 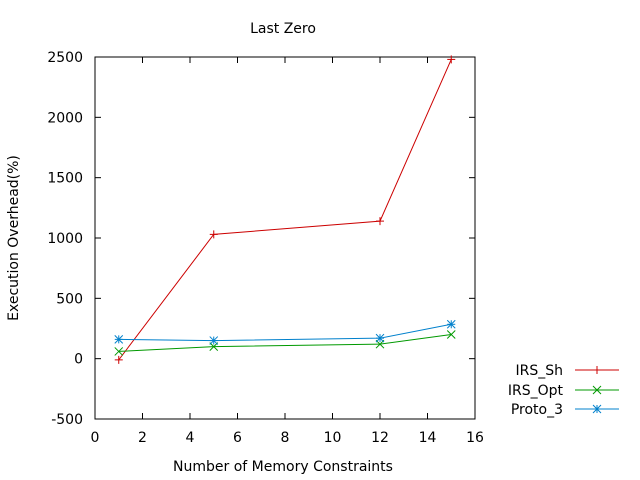 What do you see at coordinates (283, 29) in the screenshot?
I see `chart-title: Last Zero` at bounding box center [283, 29].